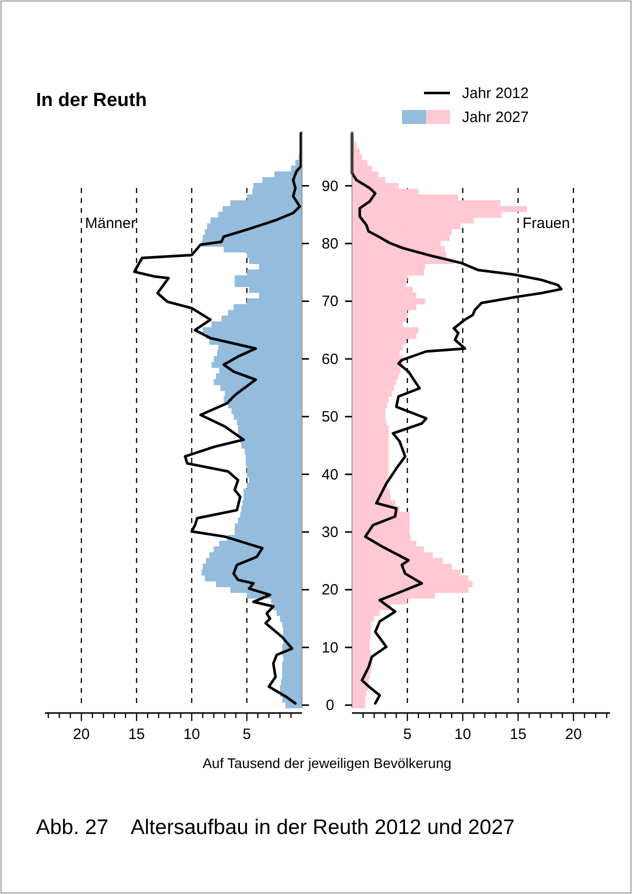 Image resolution: width=632 pixels, height=894 pixels. What do you see at coordinates (91, 100) in the screenshot?
I see `chart-title: In der Reuth` at bounding box center [91, 100].